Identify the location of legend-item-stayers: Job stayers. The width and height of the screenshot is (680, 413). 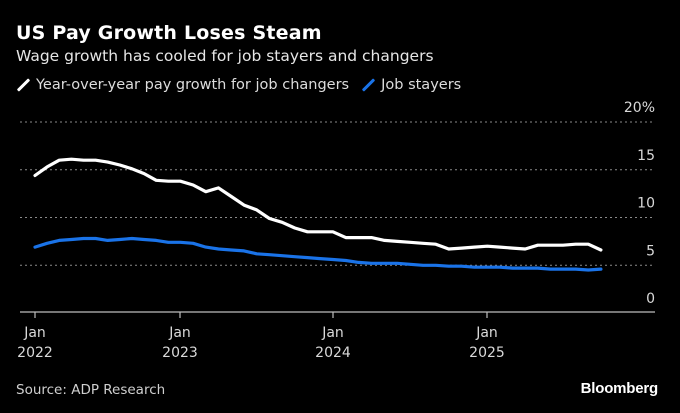
(411, 85).